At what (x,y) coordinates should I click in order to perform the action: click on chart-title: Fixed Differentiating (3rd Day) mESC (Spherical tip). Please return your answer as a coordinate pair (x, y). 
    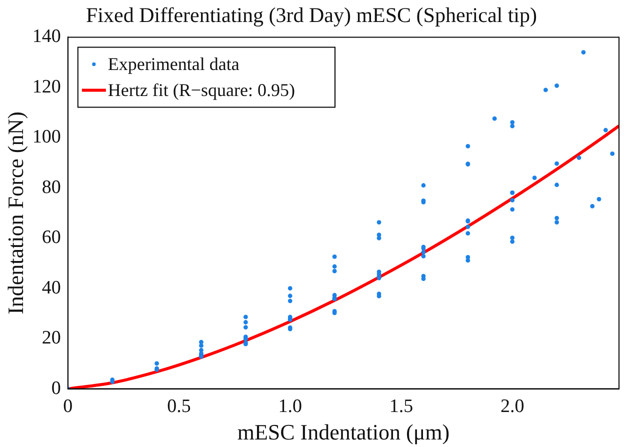
    Looking at the image, I should click on (312, 15).